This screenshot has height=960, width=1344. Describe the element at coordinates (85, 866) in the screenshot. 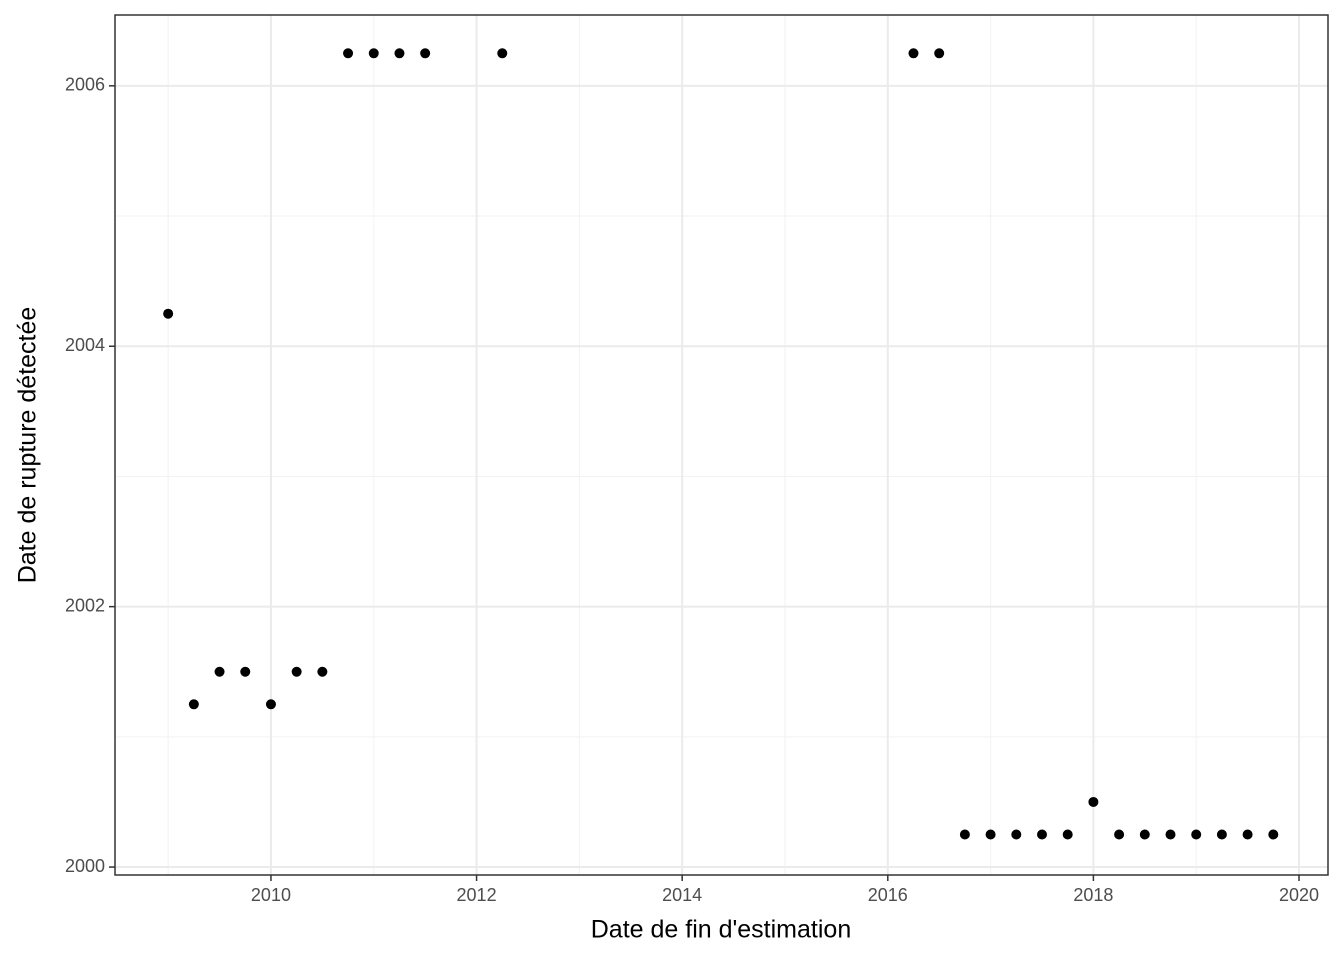

I see `y-tick-label: 2000` at that location.